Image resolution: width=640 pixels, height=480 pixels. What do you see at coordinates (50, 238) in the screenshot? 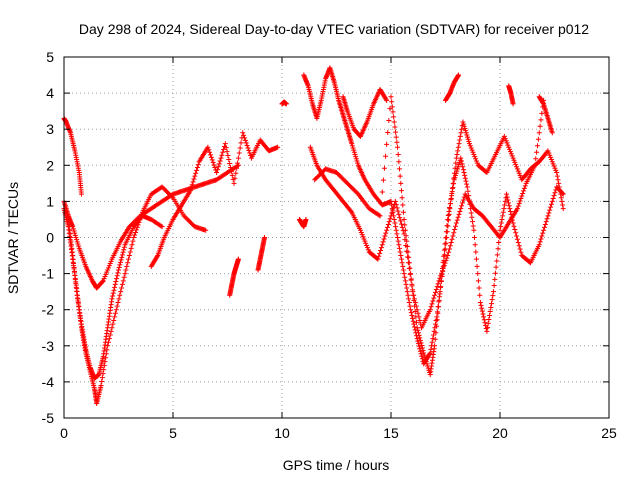
I see `y-tick-label: 0` at bounding box center [50, 238].